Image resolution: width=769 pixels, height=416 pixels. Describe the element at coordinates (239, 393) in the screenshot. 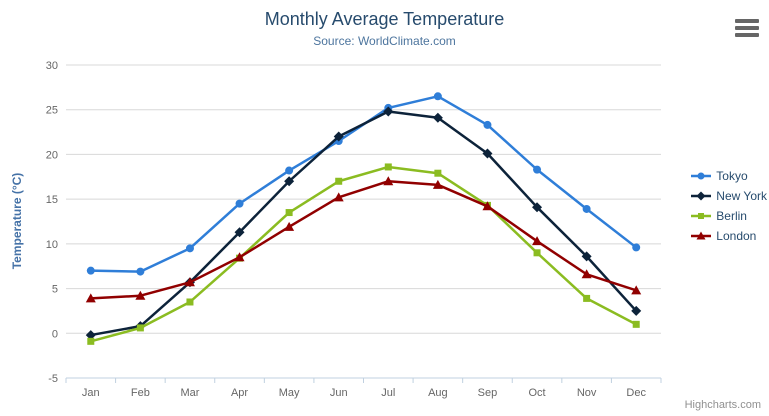

I see `x-axis-label: Apr` at that location.